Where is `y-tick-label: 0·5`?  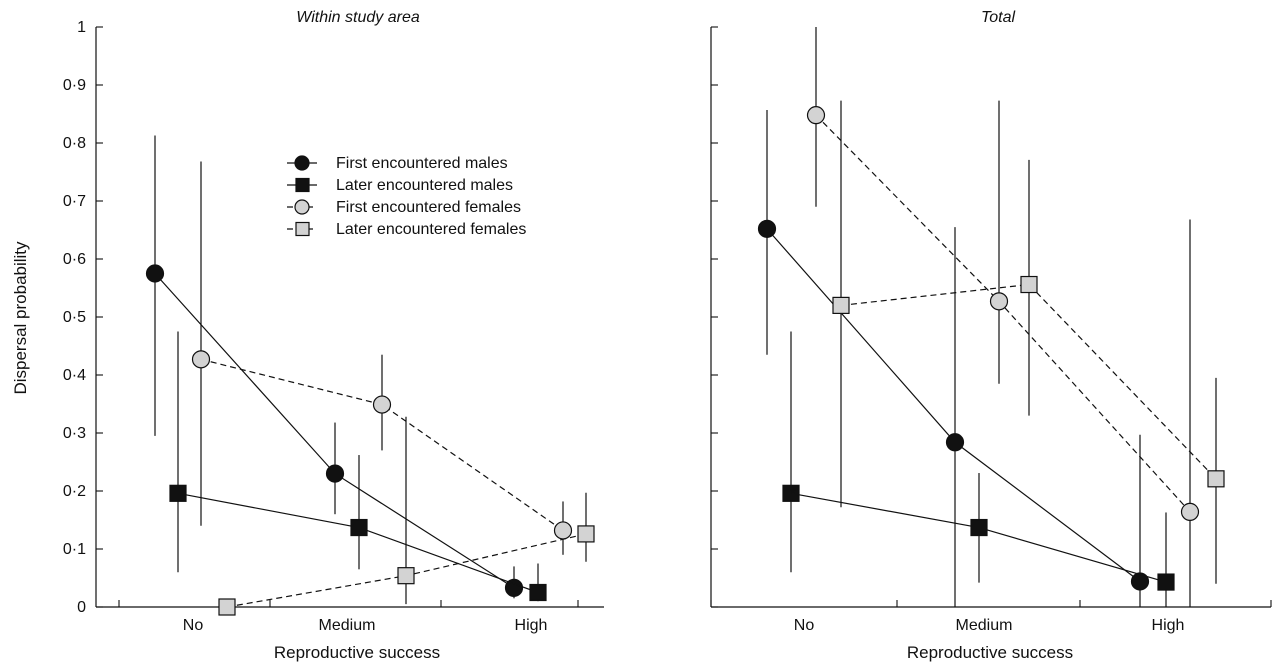 y-tick-label: 0·5 is located at coordinates (74, 317).